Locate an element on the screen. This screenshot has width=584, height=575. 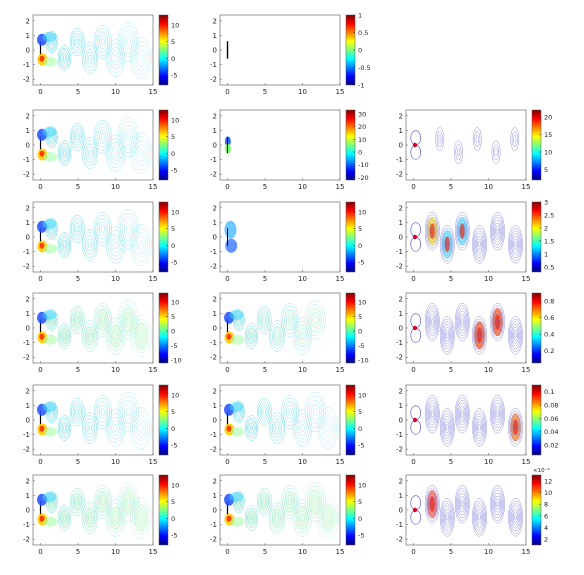
x-tick-label: 15 is located at coordinates (340, 279).